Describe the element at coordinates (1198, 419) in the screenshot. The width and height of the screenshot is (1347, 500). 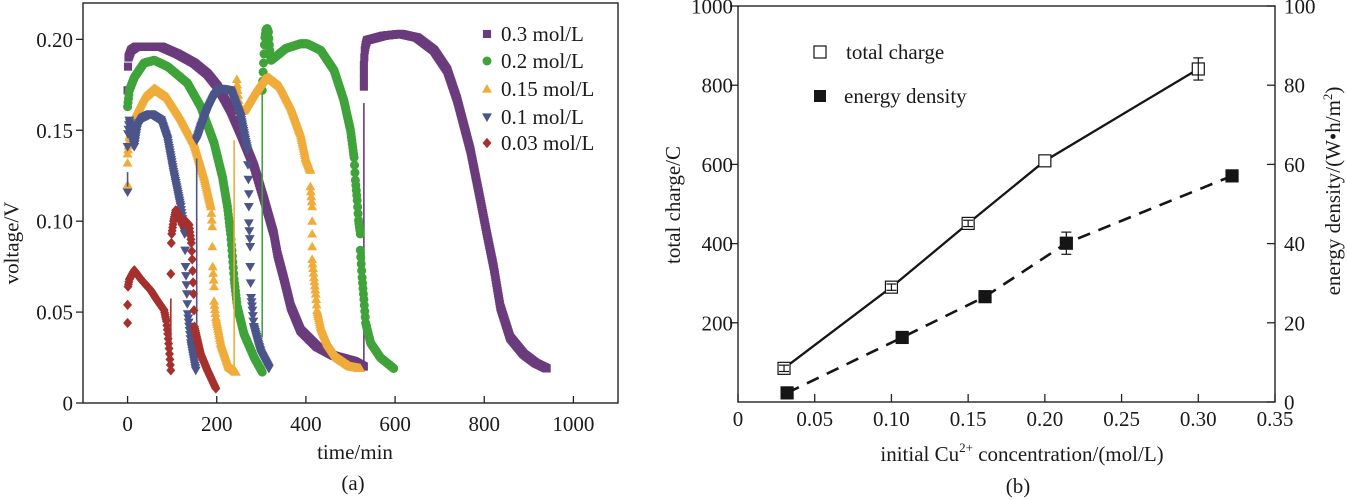
I see `x-tick-label: 0.30` at that location.